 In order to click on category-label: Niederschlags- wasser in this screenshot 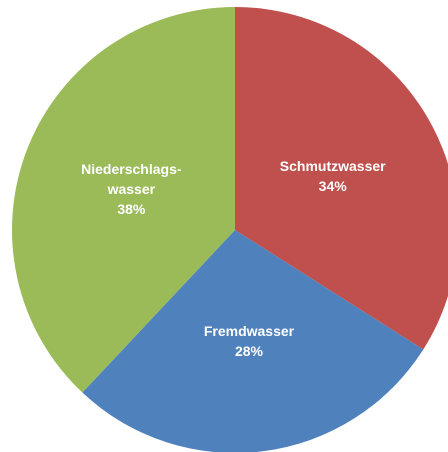, I will do `click(131, 178)`.